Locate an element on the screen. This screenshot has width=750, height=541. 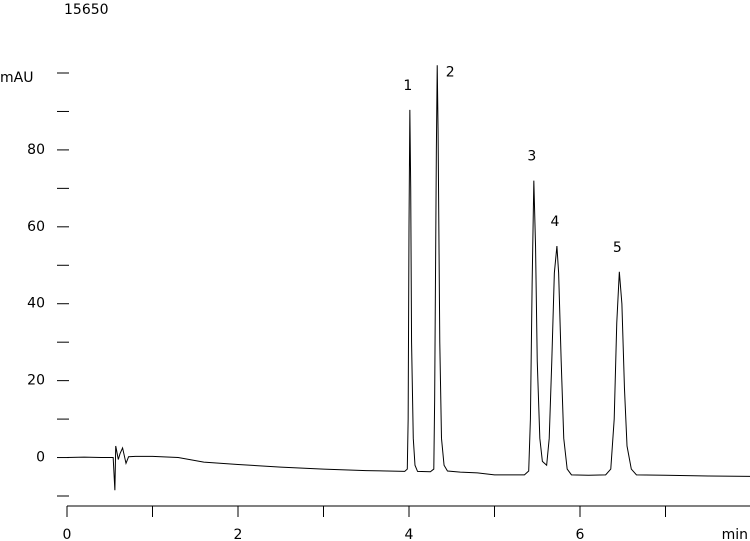
x-axis-label: min is located at coordinates (735, 534).